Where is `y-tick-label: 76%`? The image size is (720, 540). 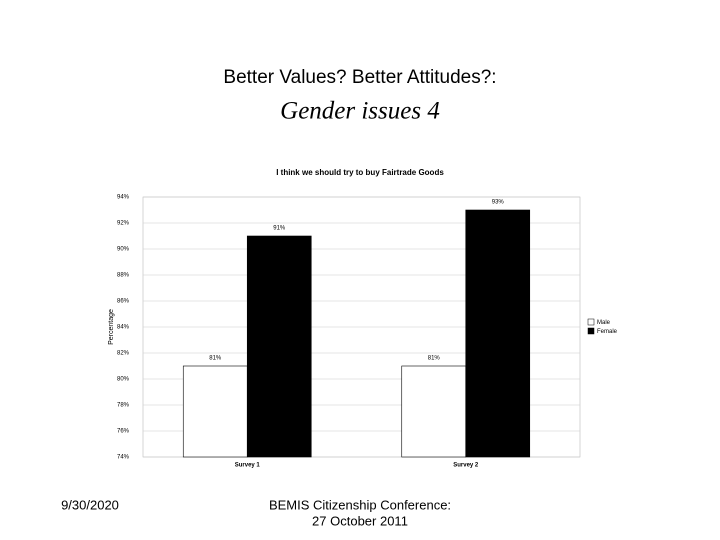
y-tick-label: 76% is located at coordinates (123, 432).